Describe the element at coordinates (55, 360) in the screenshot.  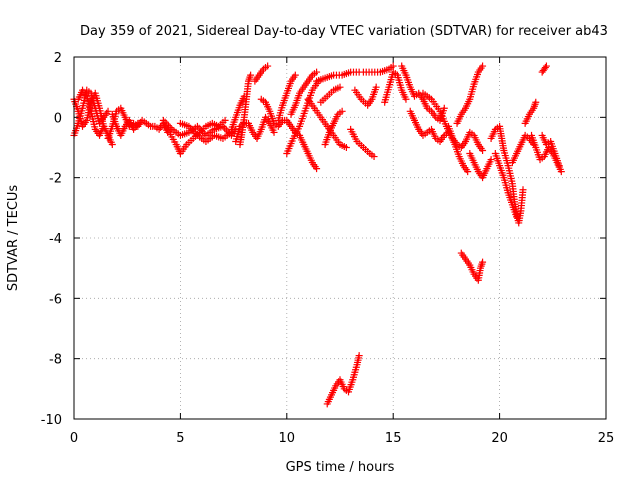
I see `y-tick-label: -8` at that location.